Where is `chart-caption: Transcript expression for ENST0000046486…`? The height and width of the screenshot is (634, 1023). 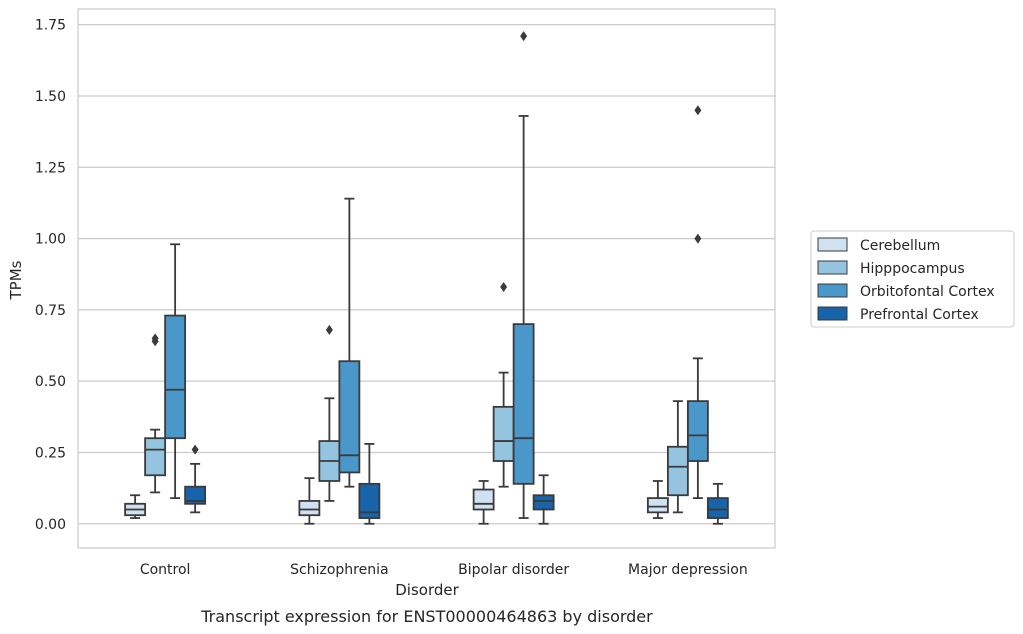
chart-caption: Transcript expression for ENST0000046486… is located at coordinates (426, 616).